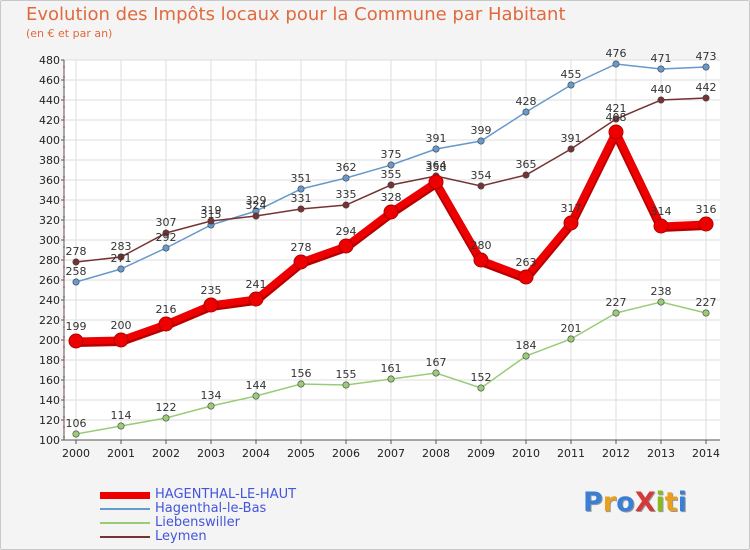  What do you see at coordinates (391, 154) in the screenshot?
I see `data-label: 375` at bounding box center [391, 154].